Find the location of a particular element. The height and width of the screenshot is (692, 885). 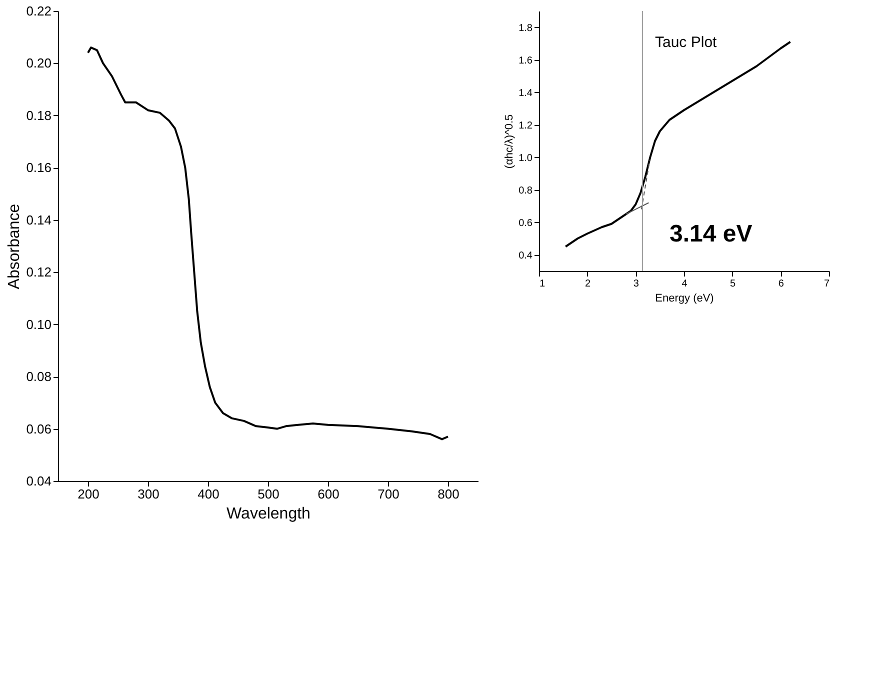

x-tick-label: 4 is located at coordinates (685, 284).